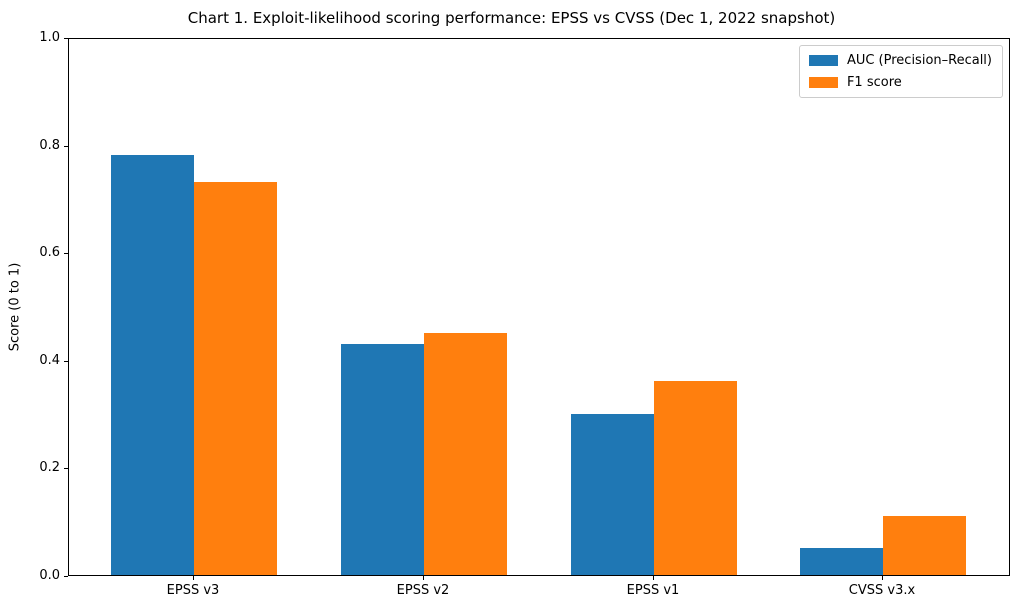 This screenshot has height=614, width=1023. Describe the element at coordinates (49, 145) in the screenshot. I see `y-tick-label: 0.8` at that location.